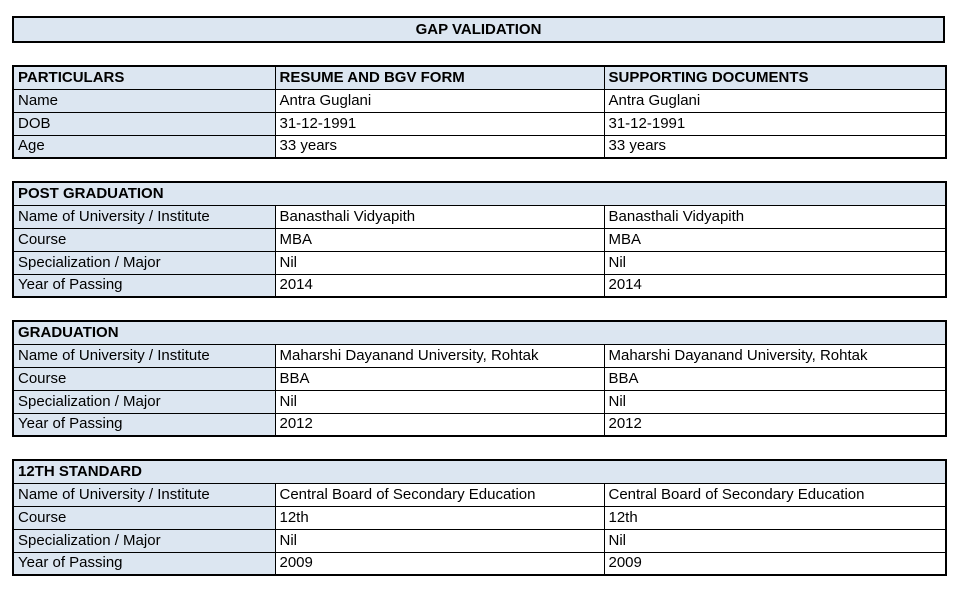  I want to click on row-label-cell: Age, so click(144, 146).